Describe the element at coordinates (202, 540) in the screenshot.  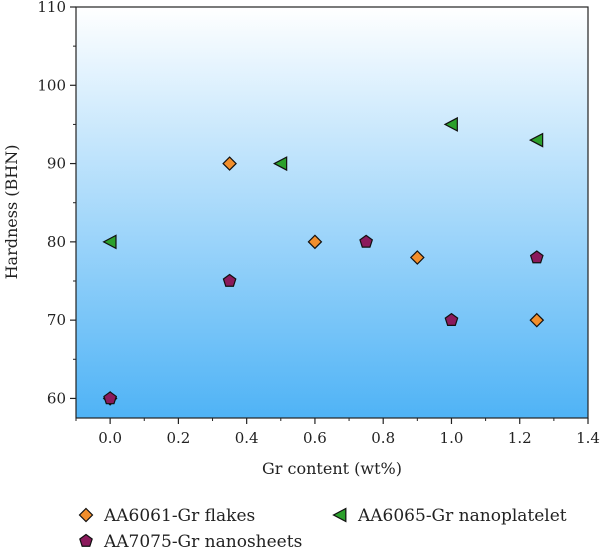
I see `legend-label-2: AA7075-Gr nanosheets` at that location.